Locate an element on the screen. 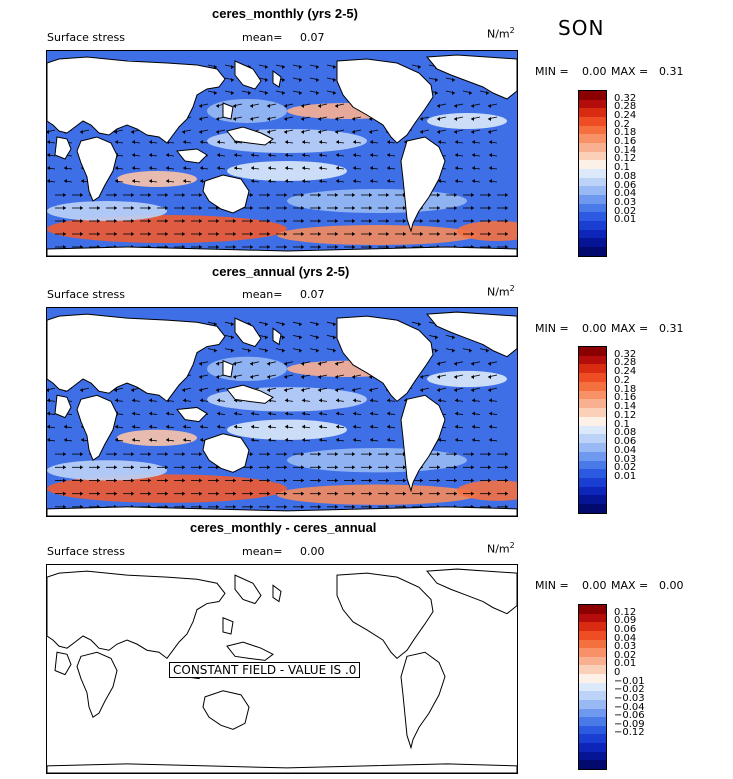 The image size is (733, 779). panel1-mean-label: mean= is located at coordinates (262, 37).